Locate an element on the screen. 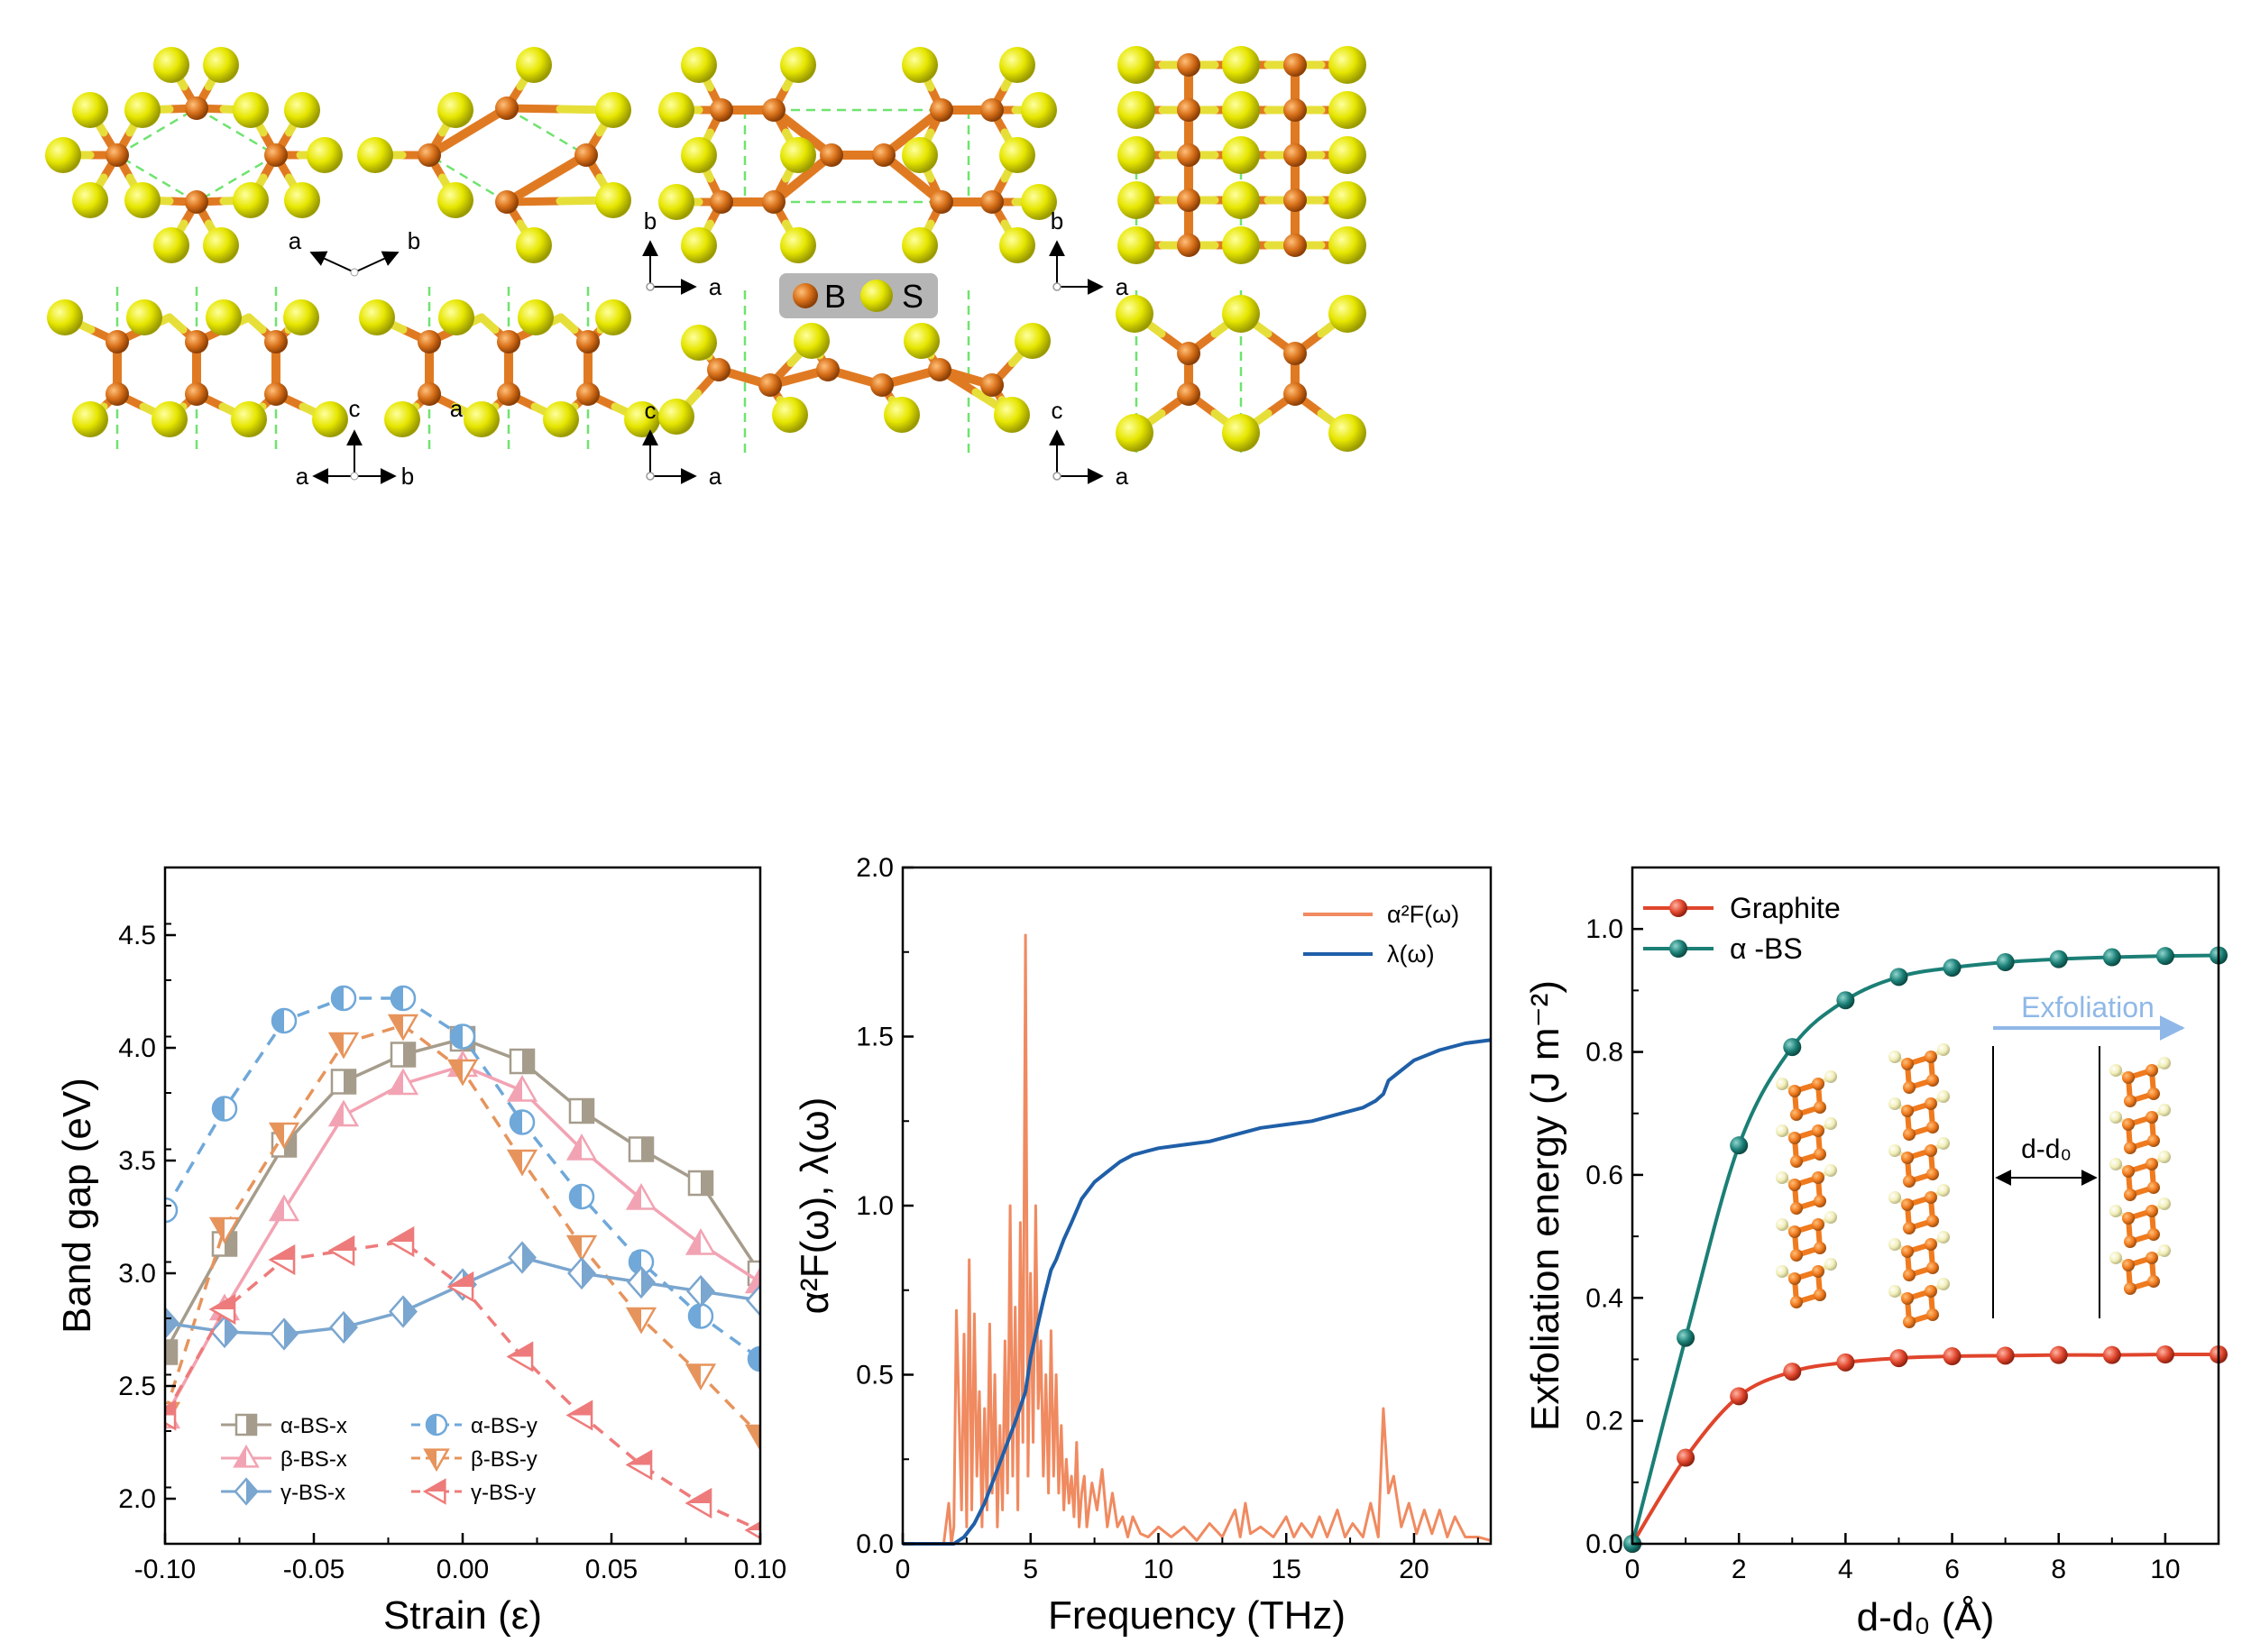  alpha-side-view: c a b is located at coordinates (230, 388).